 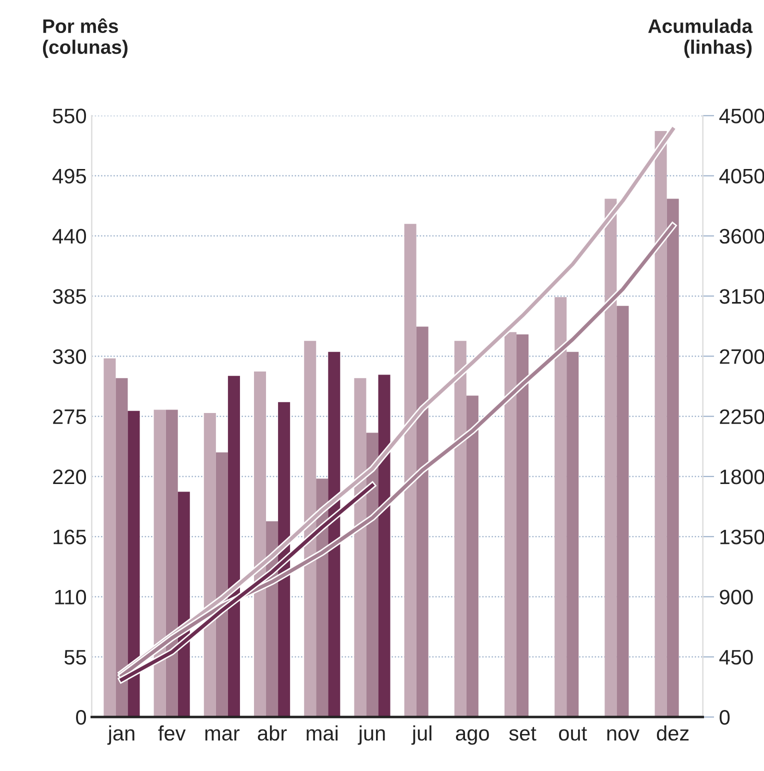 I want to click on y2-tick-label: 1350, so click(x=742, y=537).